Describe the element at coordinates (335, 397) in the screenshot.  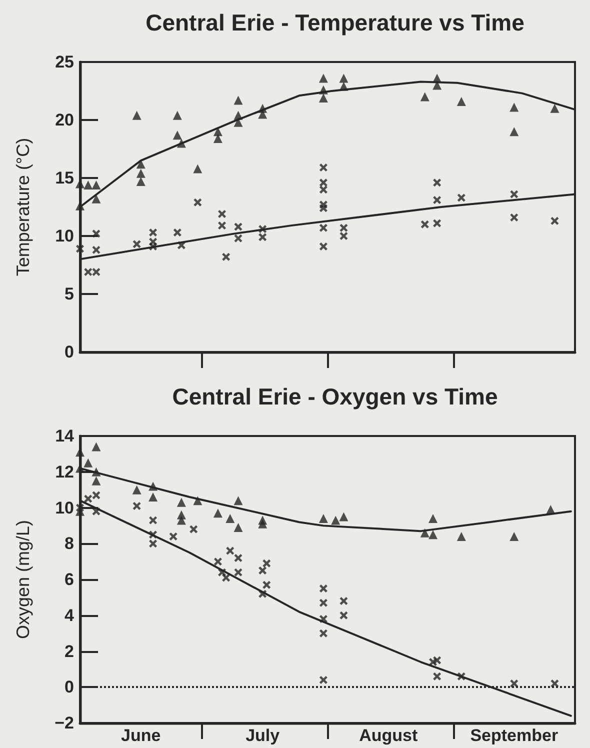
I see `chart-title: Central Erie - Oxygen vs Time` at that location.